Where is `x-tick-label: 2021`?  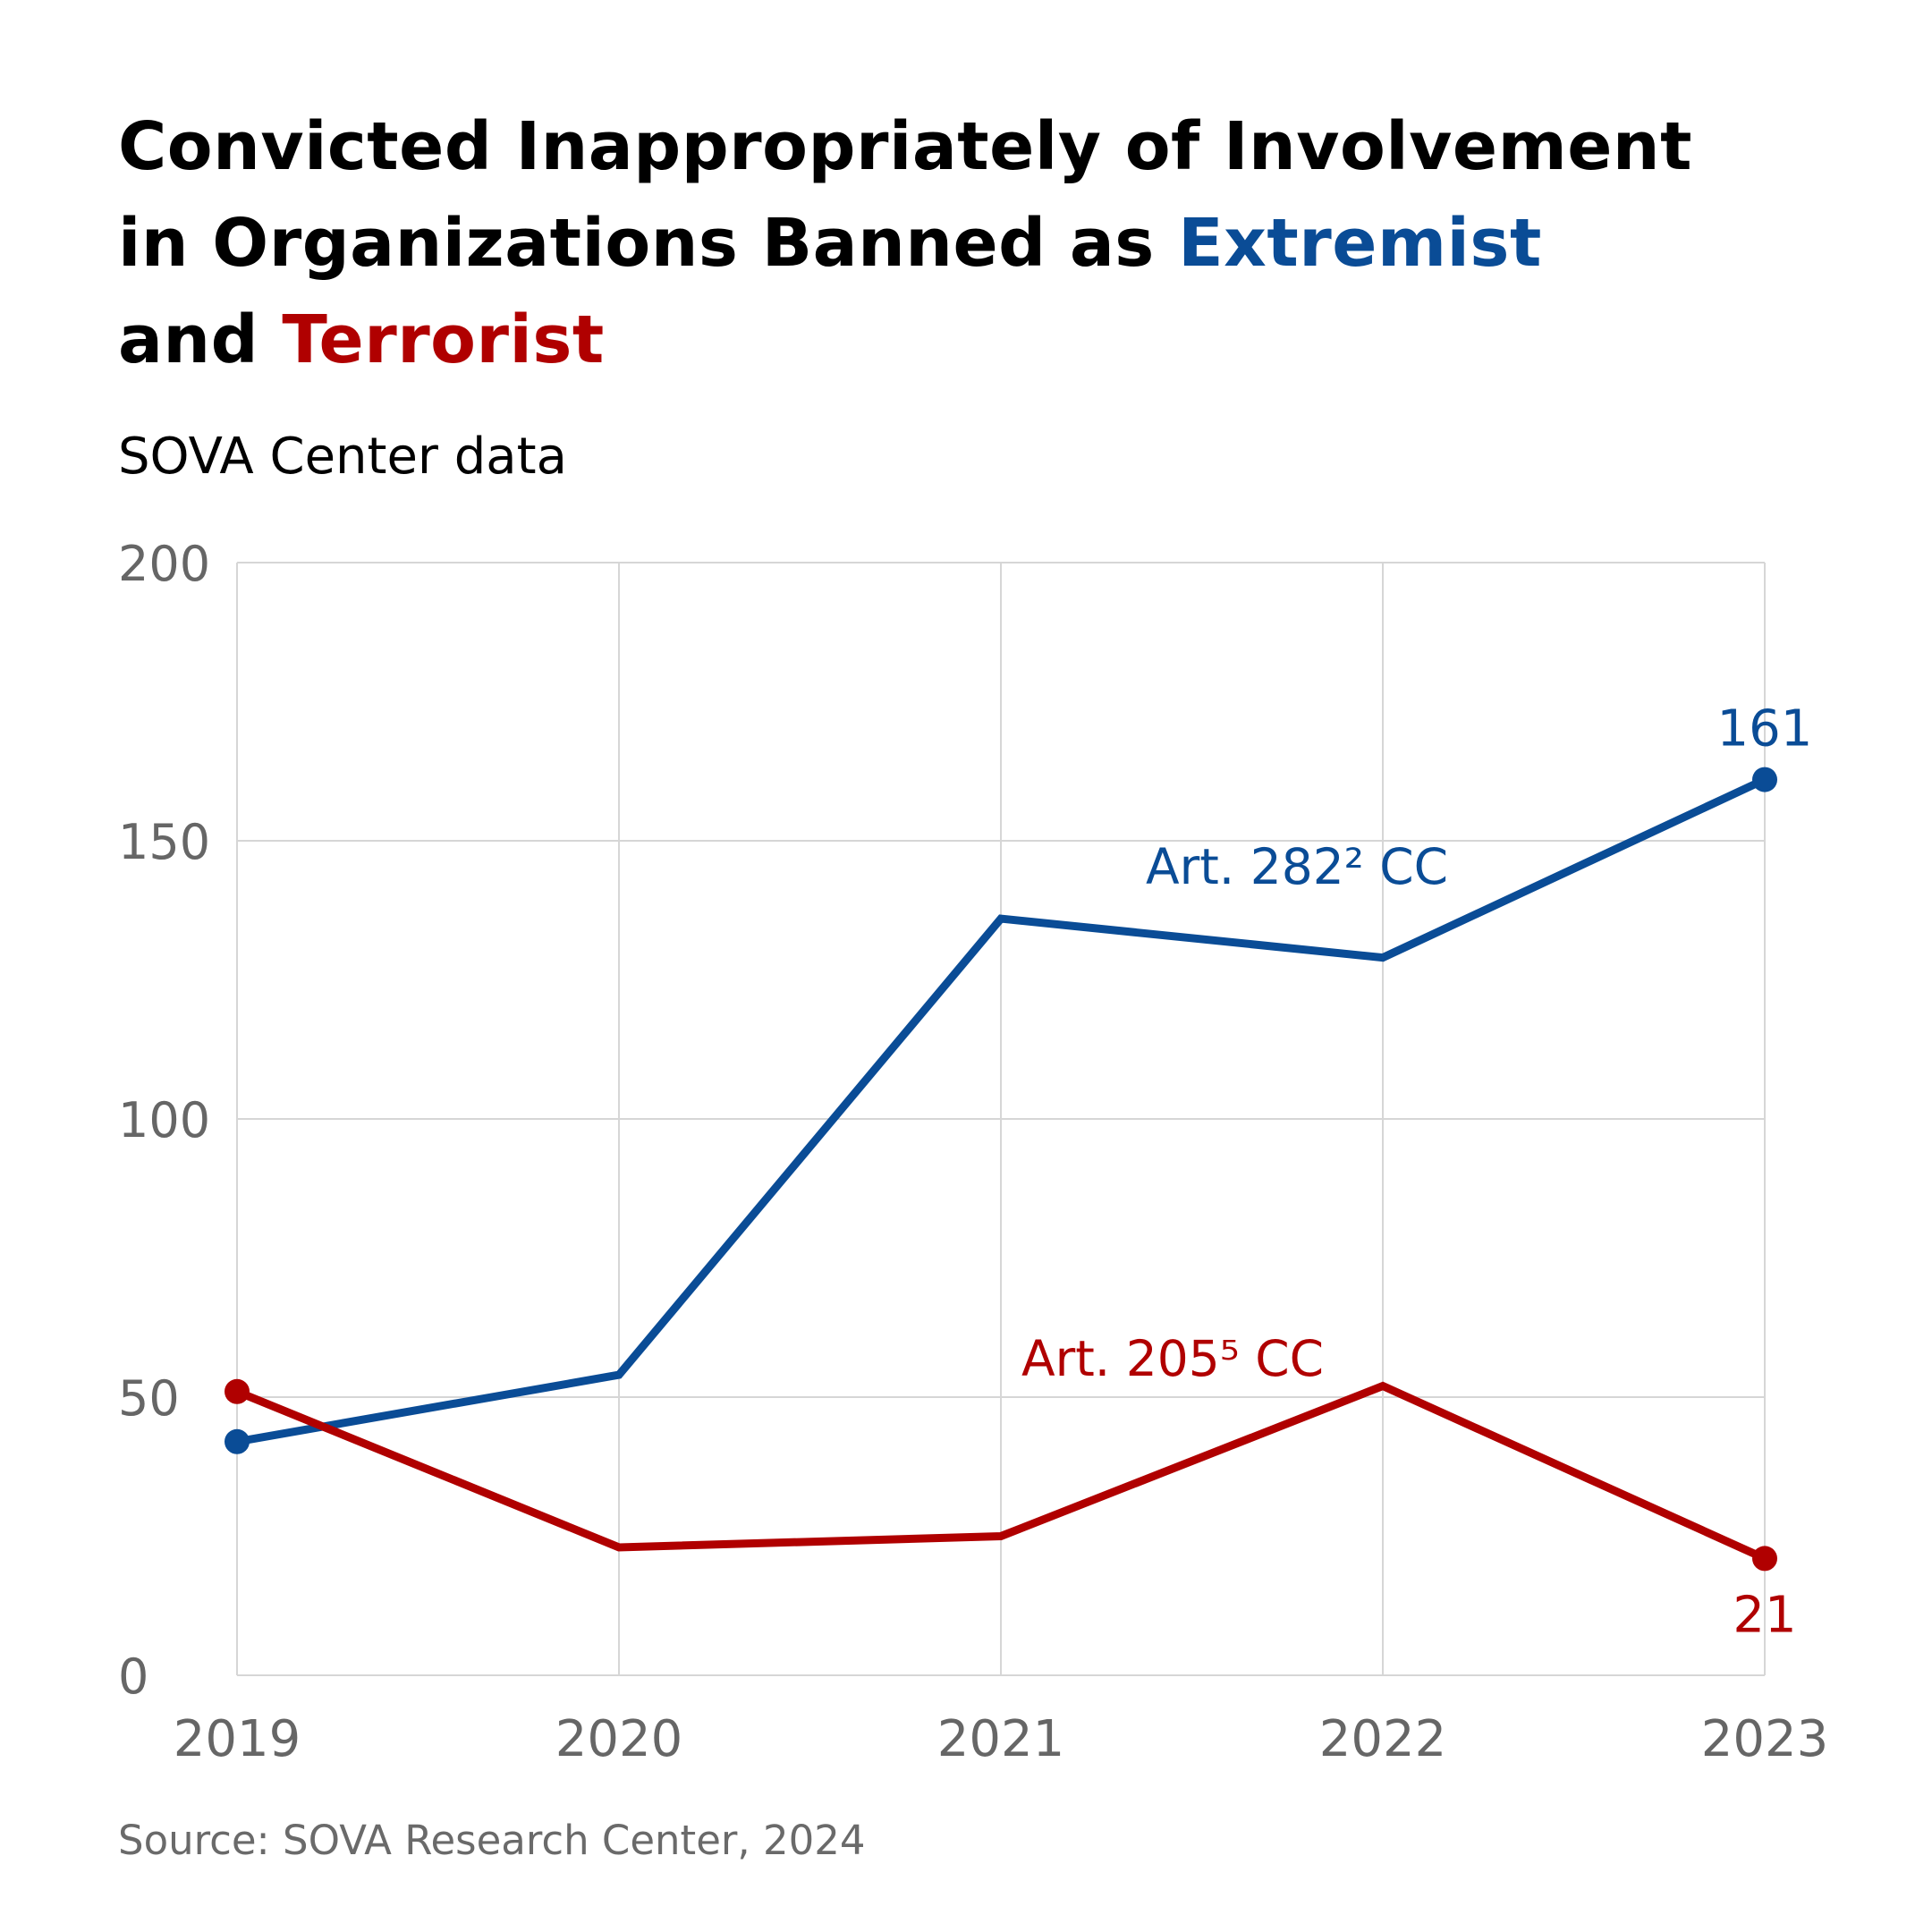 x-tick-label: 2021 is located at coordinates (1001, 1739).